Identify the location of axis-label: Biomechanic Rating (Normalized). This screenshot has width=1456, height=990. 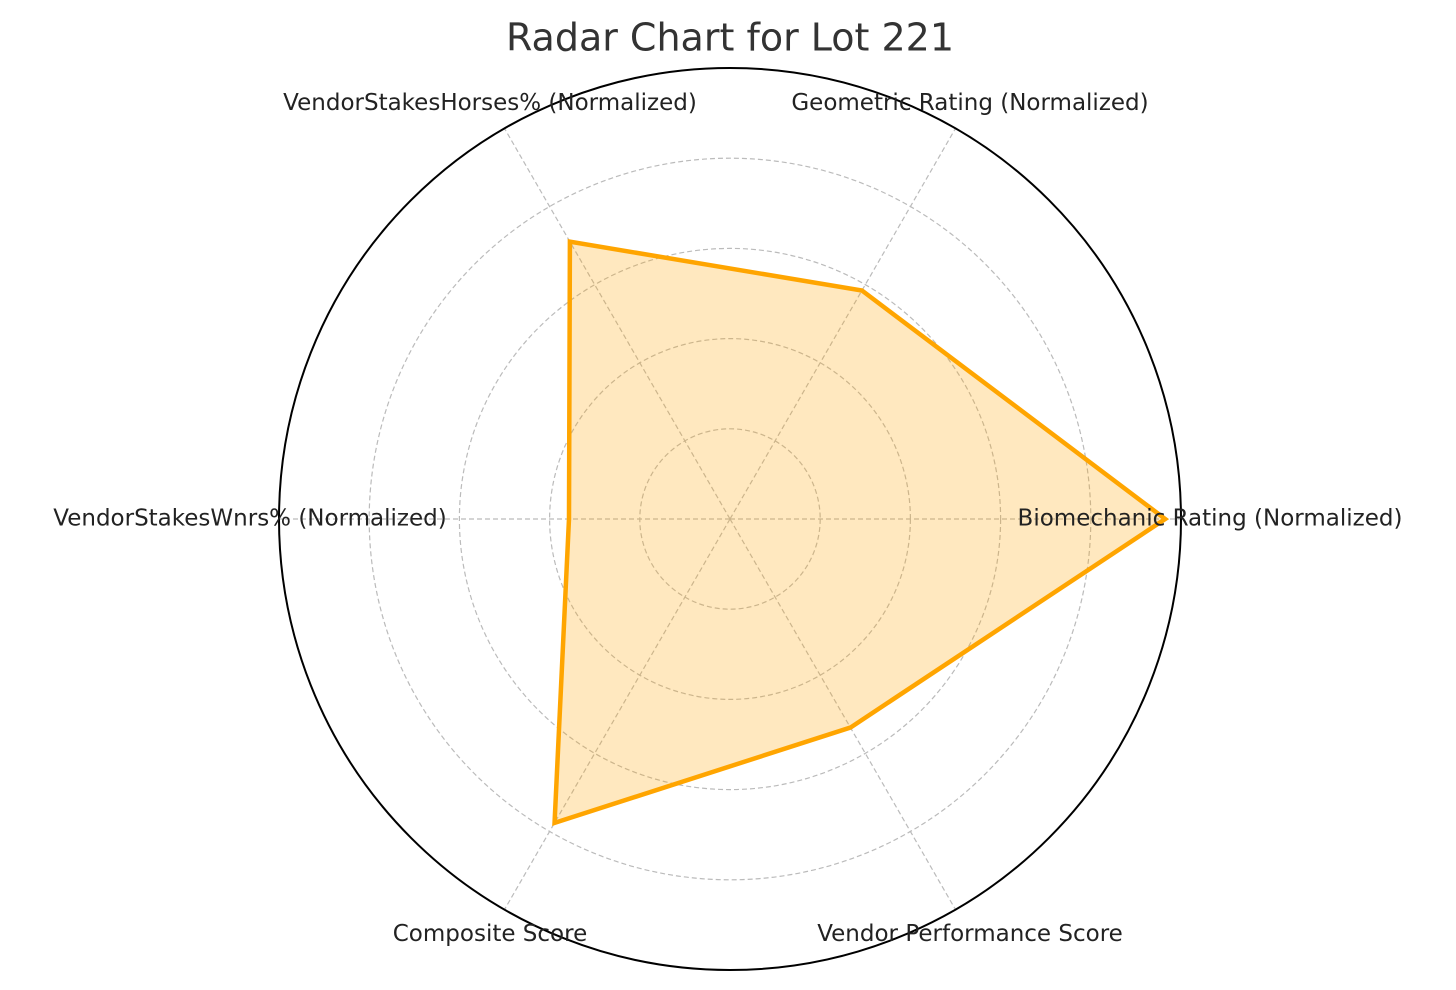
(1210, 519).